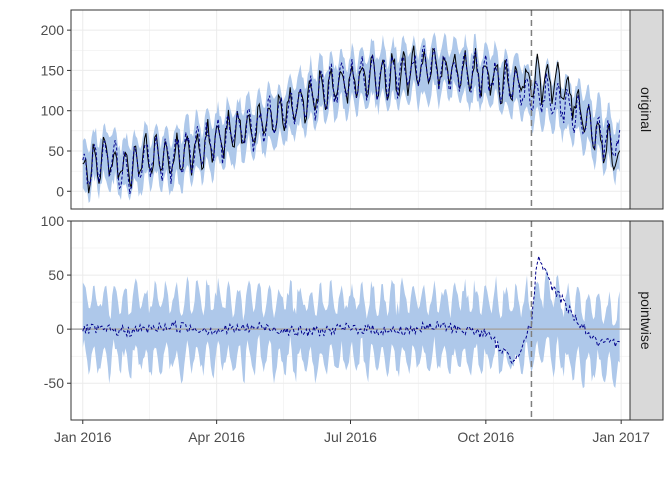 This screenshot has width=672, height=480. Describe the element at coordinates (53, 30) in the screenshot. I see `y-tick-label: 200` at that location.